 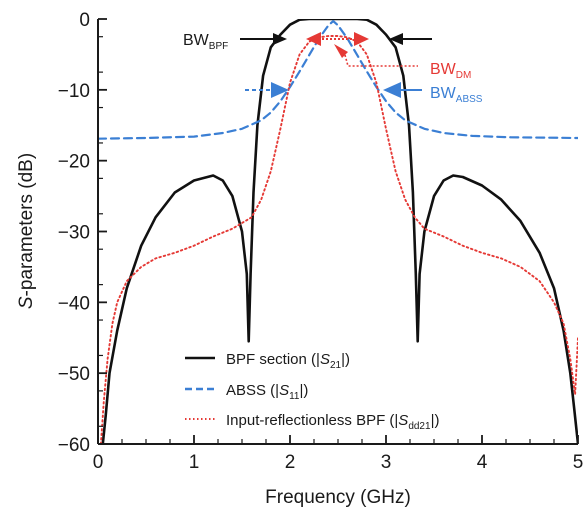 I want to click on legend-label-abss: ABSS (|S11|), so click(x=267, y=392).